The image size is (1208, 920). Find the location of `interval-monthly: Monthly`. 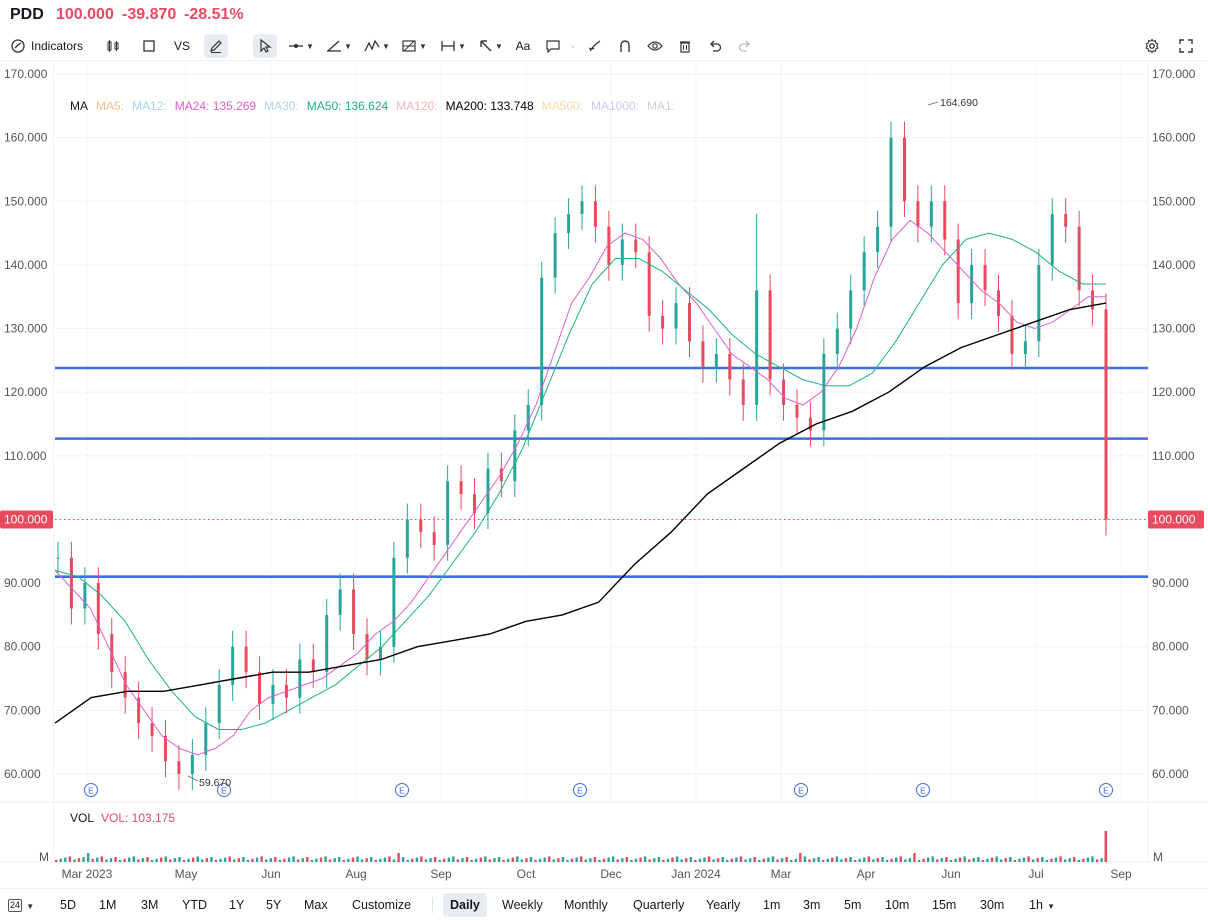

interval-monthly: Monthly is located at coordinates (586, 905).